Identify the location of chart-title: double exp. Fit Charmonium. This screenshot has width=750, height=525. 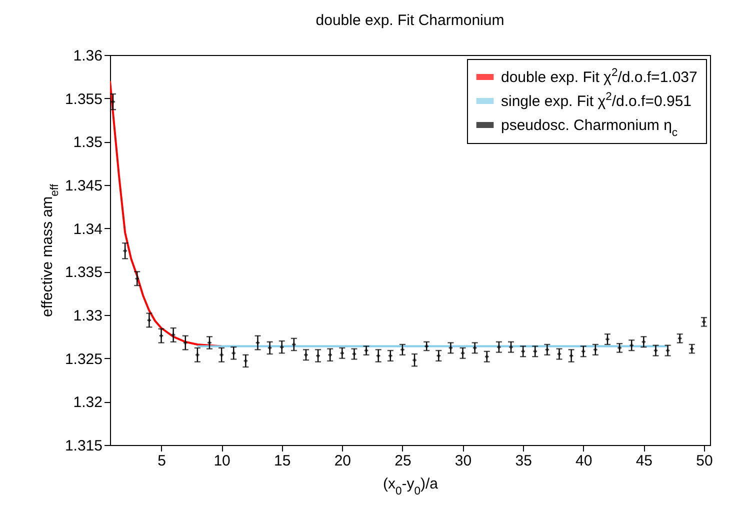
(410, 20).